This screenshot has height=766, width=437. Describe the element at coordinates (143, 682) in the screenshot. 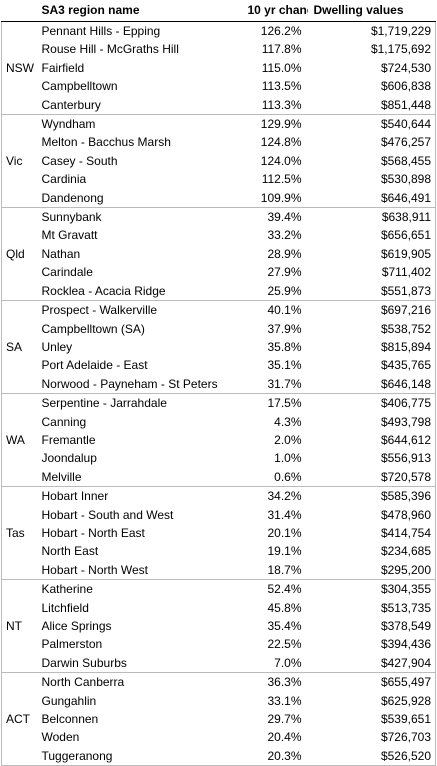

I see `region-name: North Canberra` at that location.